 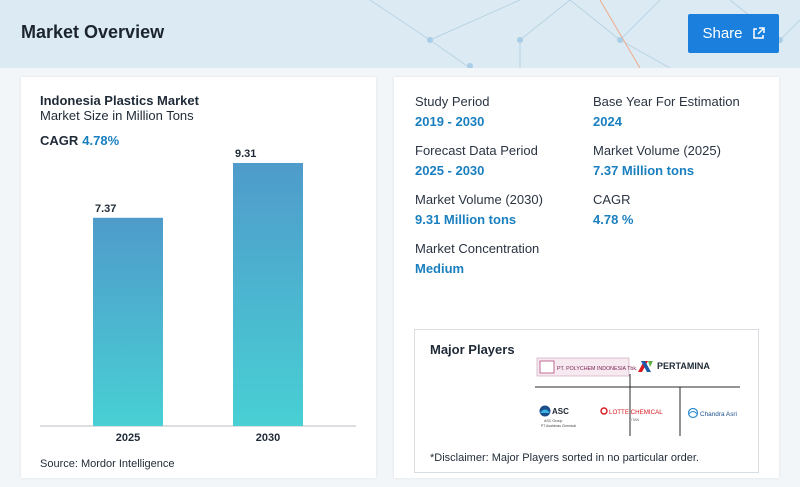 I want to click on share-button: Share, so click(x=733, y=33).